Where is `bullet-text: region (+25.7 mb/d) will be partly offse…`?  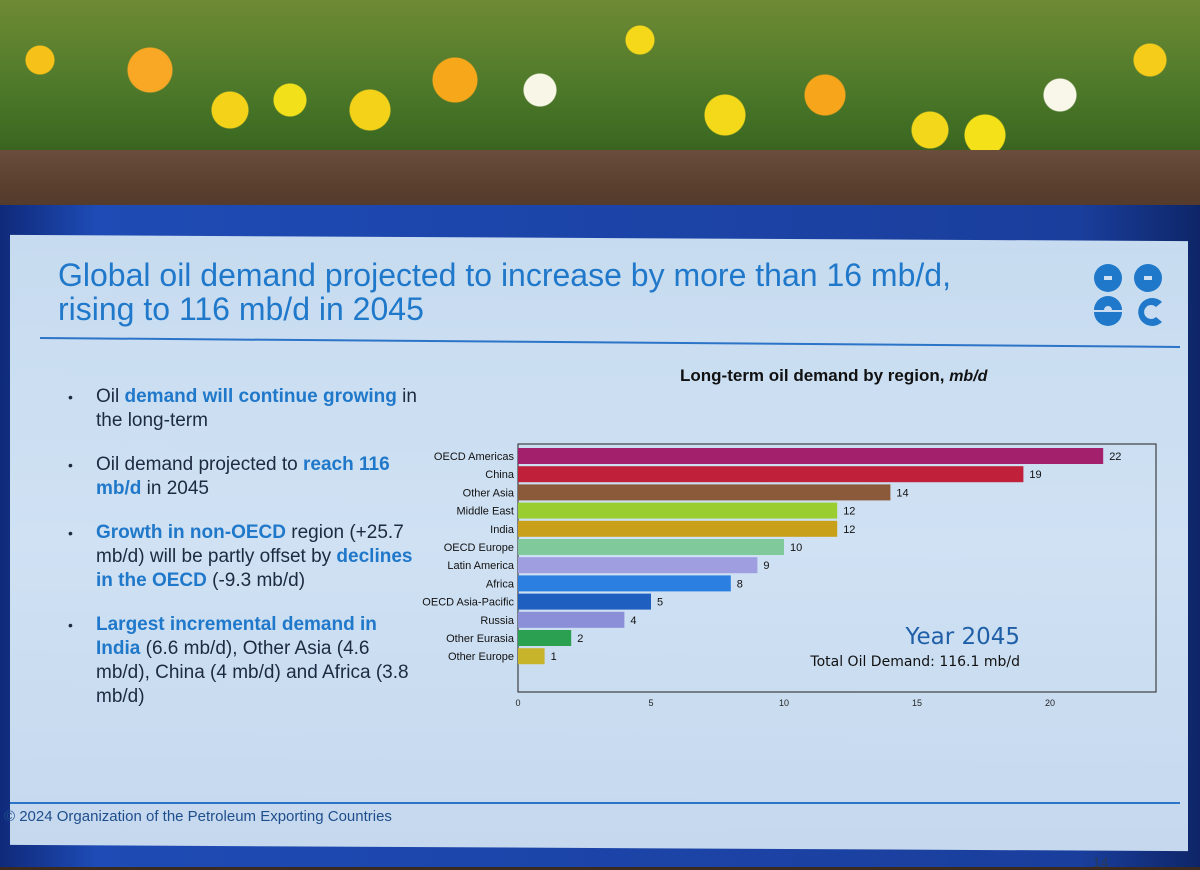
bullet-text: region (+25.7 mb/d) will be partly offse… is located at coordinates (250, 544).